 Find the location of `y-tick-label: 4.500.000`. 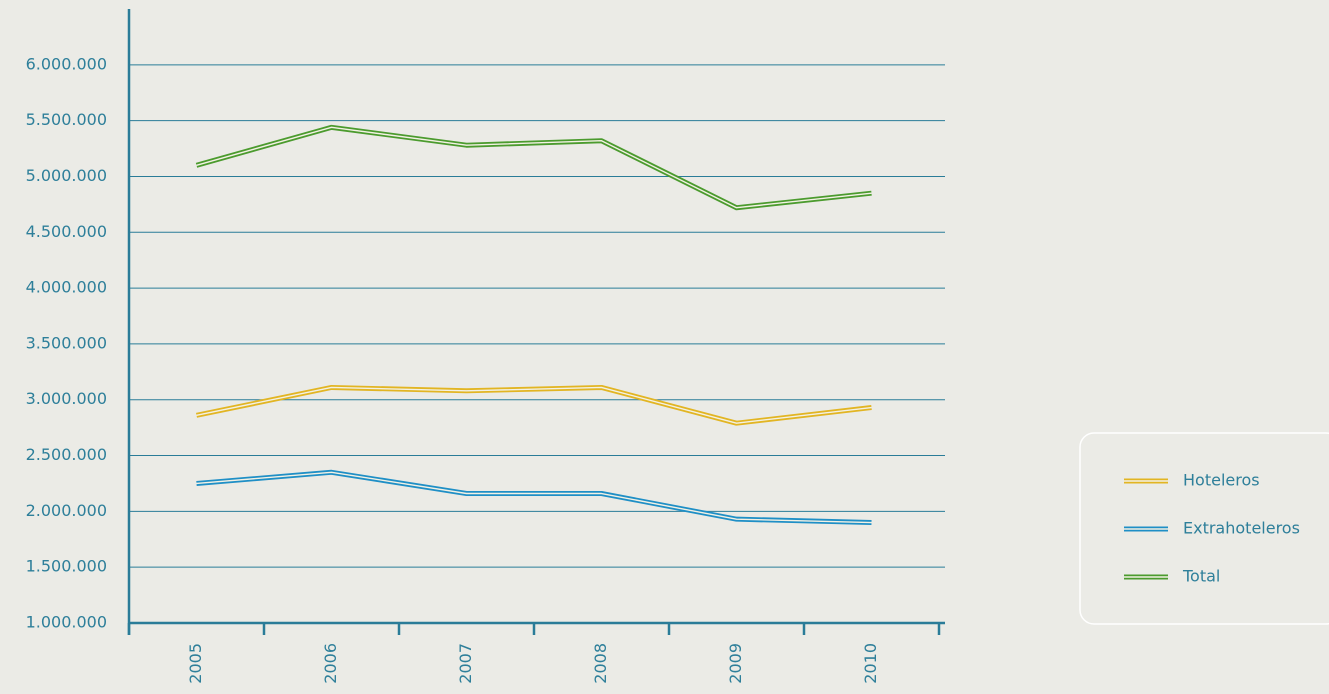

y-tick-label: 4.500.000 is located at coordinates (66, 231).